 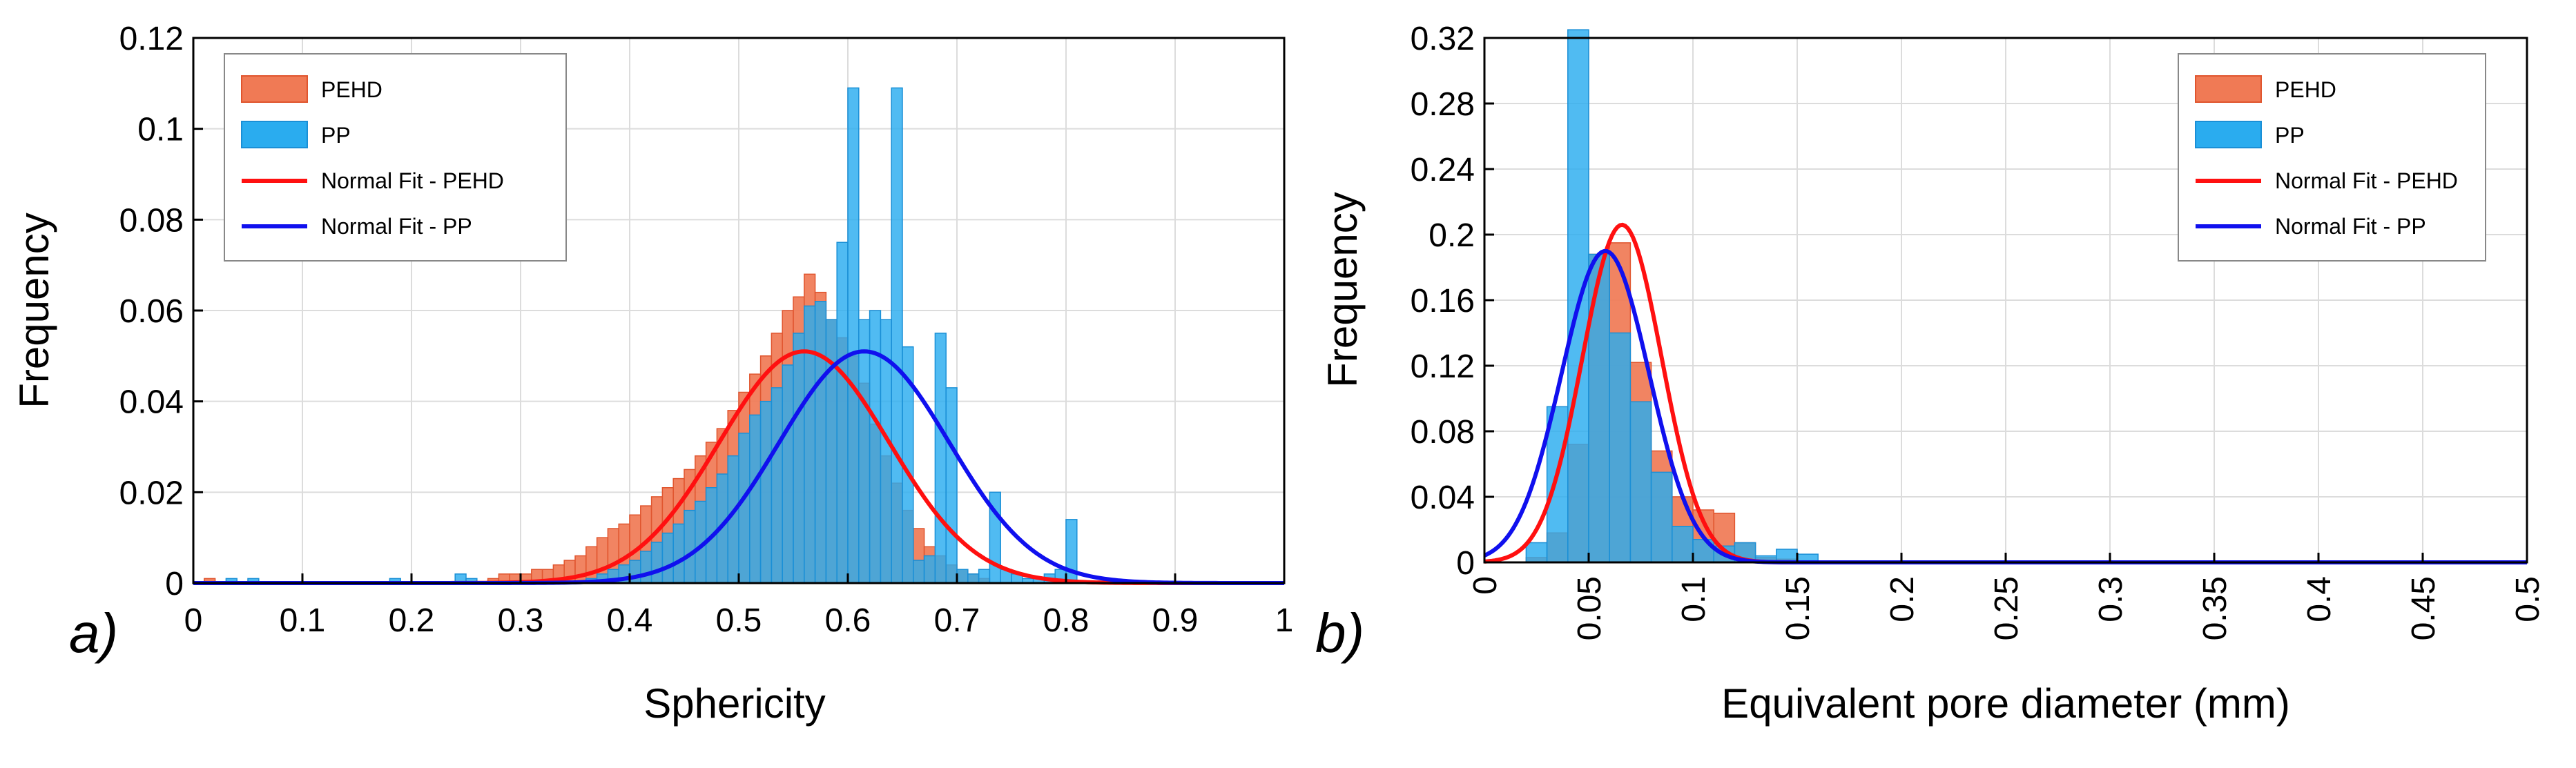 I want to click on chart-a-yticks: 0 0.02 0.04 0.06 0.08 0.1 0.12, so click(x=161, y=311).